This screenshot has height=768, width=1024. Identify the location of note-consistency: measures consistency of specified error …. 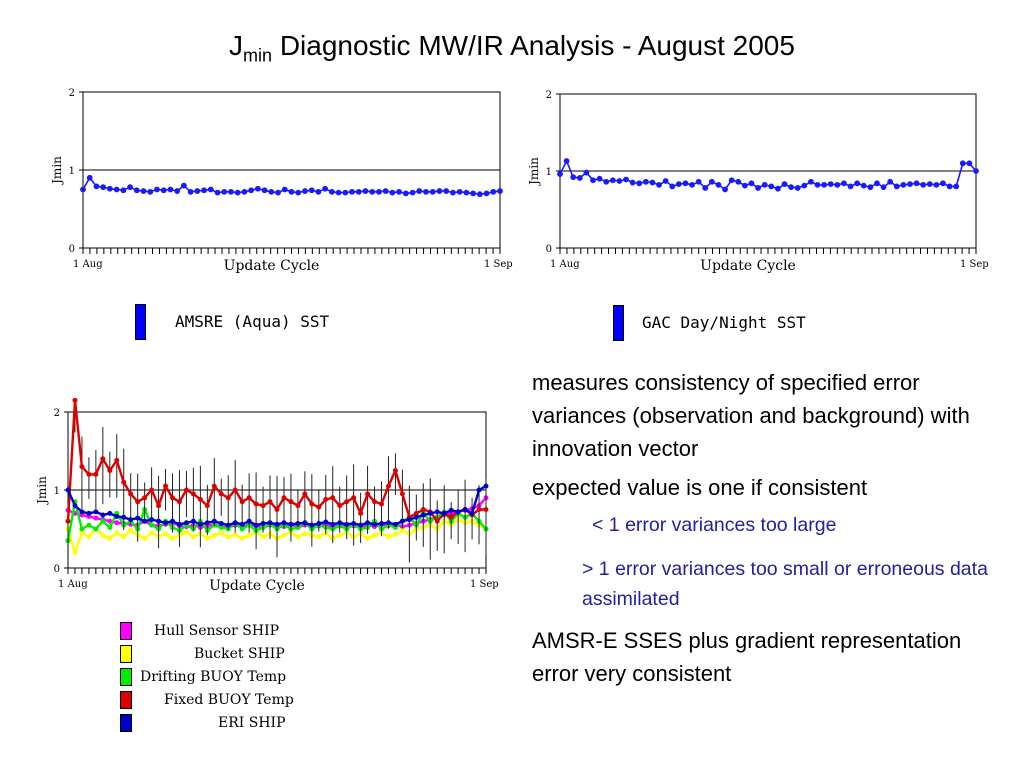
(751, 415).